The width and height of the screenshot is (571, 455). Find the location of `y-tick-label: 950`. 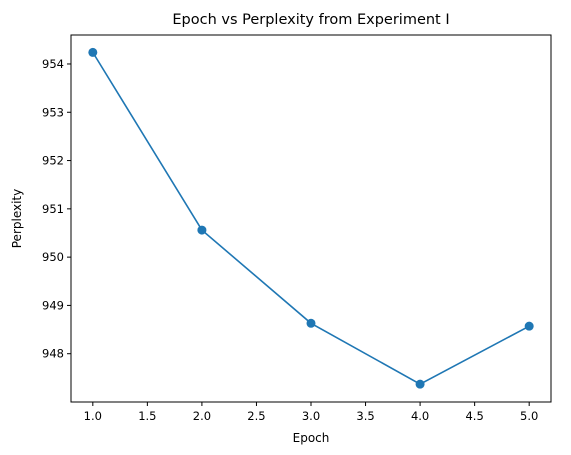

y-tick-label: 950 is located at coordinates (53, 257).